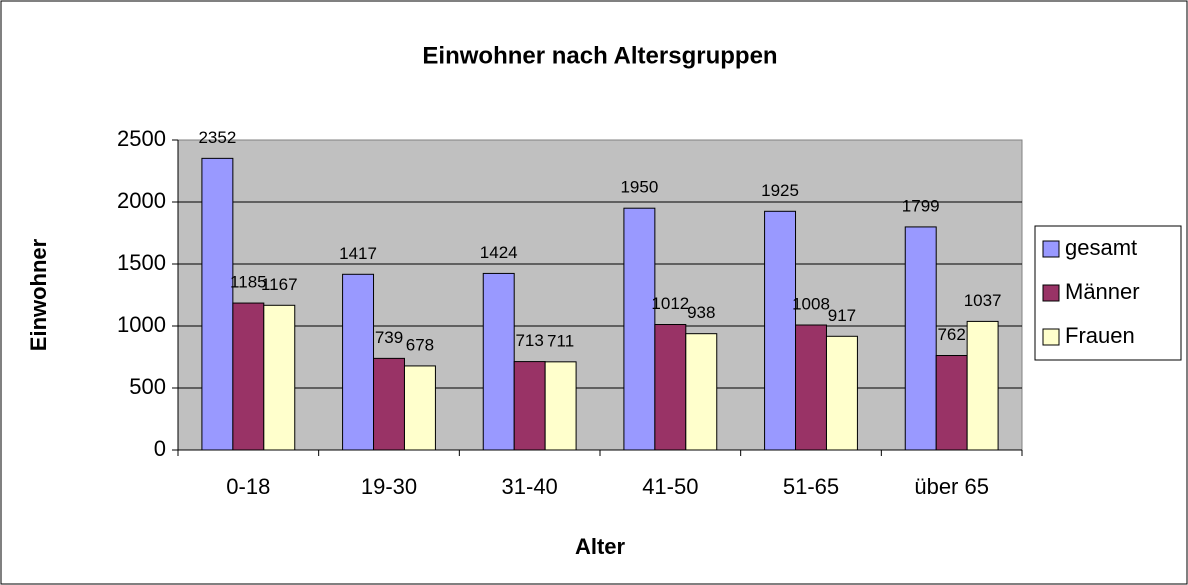 The height and width of the screenshot is (585, 1188). What do you see at coordinates (639, 187) in the screenshot?
I see `data-label: 1950` at bounding box center [639, 187].